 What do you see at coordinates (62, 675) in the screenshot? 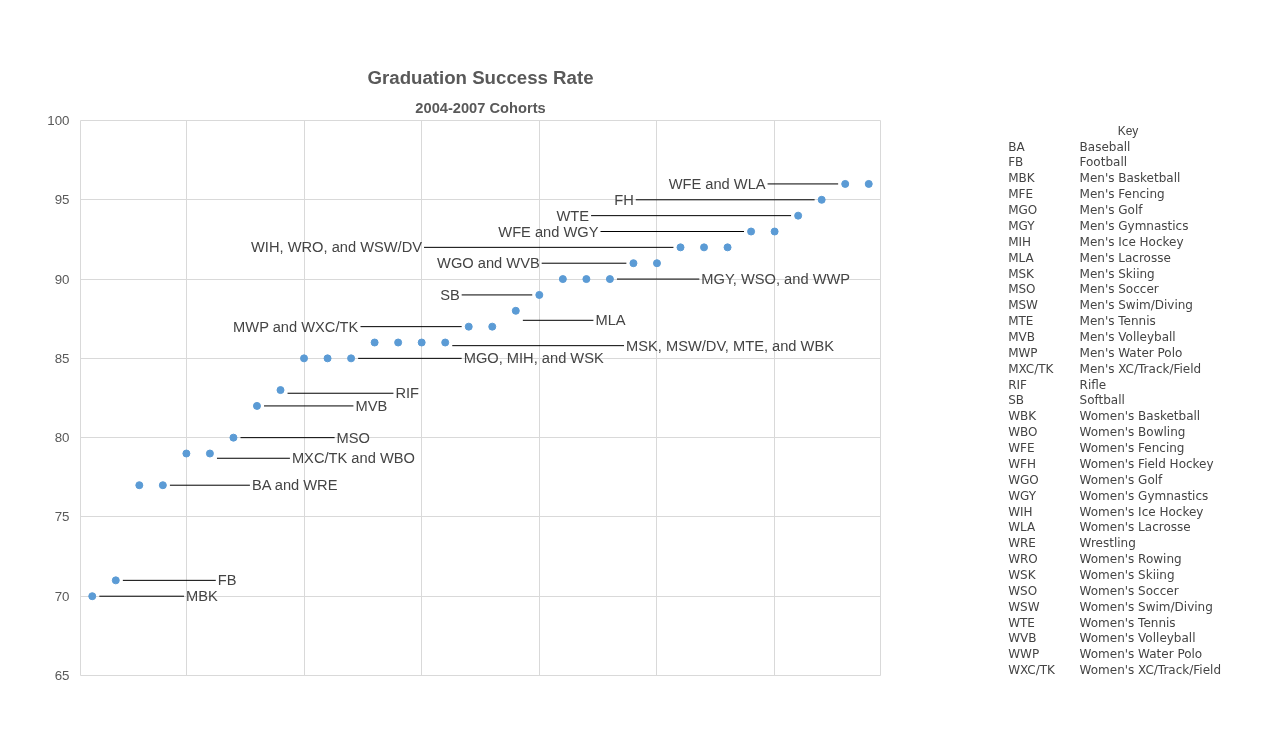
I see `y-tick-label: 65` at bounding box center [62, 675].